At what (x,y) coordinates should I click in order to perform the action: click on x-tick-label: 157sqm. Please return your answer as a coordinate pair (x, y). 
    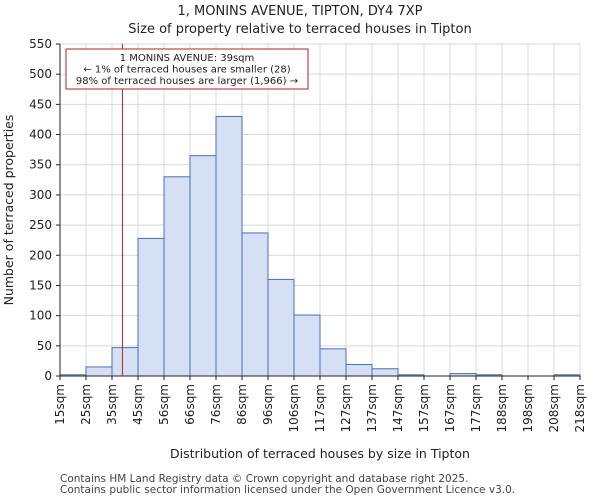
    Looking at the image, I should click on (424, 408).